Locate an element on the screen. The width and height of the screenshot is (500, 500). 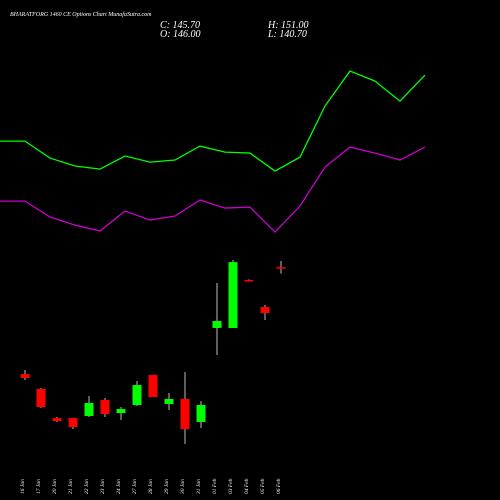
x-tick-label: 29 Jan is located at coordinates (167, 486).